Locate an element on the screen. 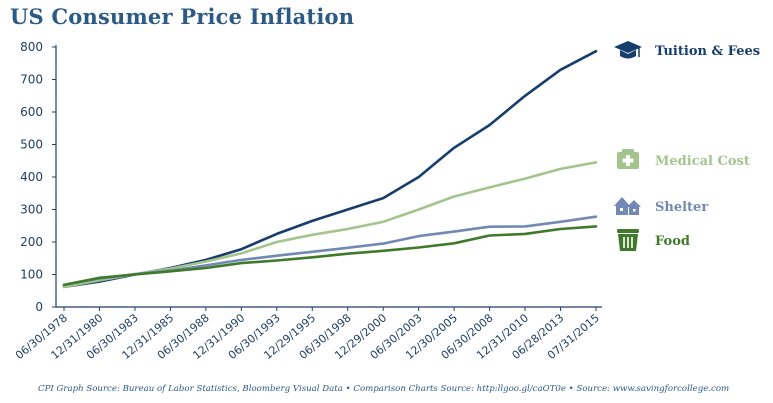 The image size is (773, 403). y-axis-ticks: 0 100 200 300 400 500 600 700 800 is located at coordinates (38, 177).